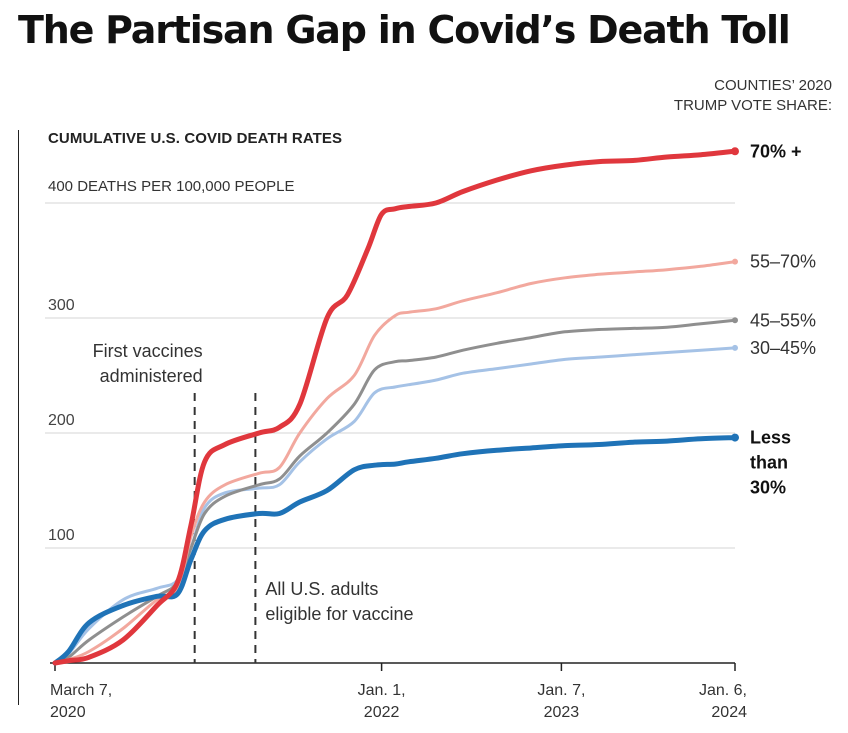 The image size is (848, 733). What do you see at coordinates (776, 151) in the screenshot?
I see `series-label-0-0: 70% +` at bounding box center [776, 151].